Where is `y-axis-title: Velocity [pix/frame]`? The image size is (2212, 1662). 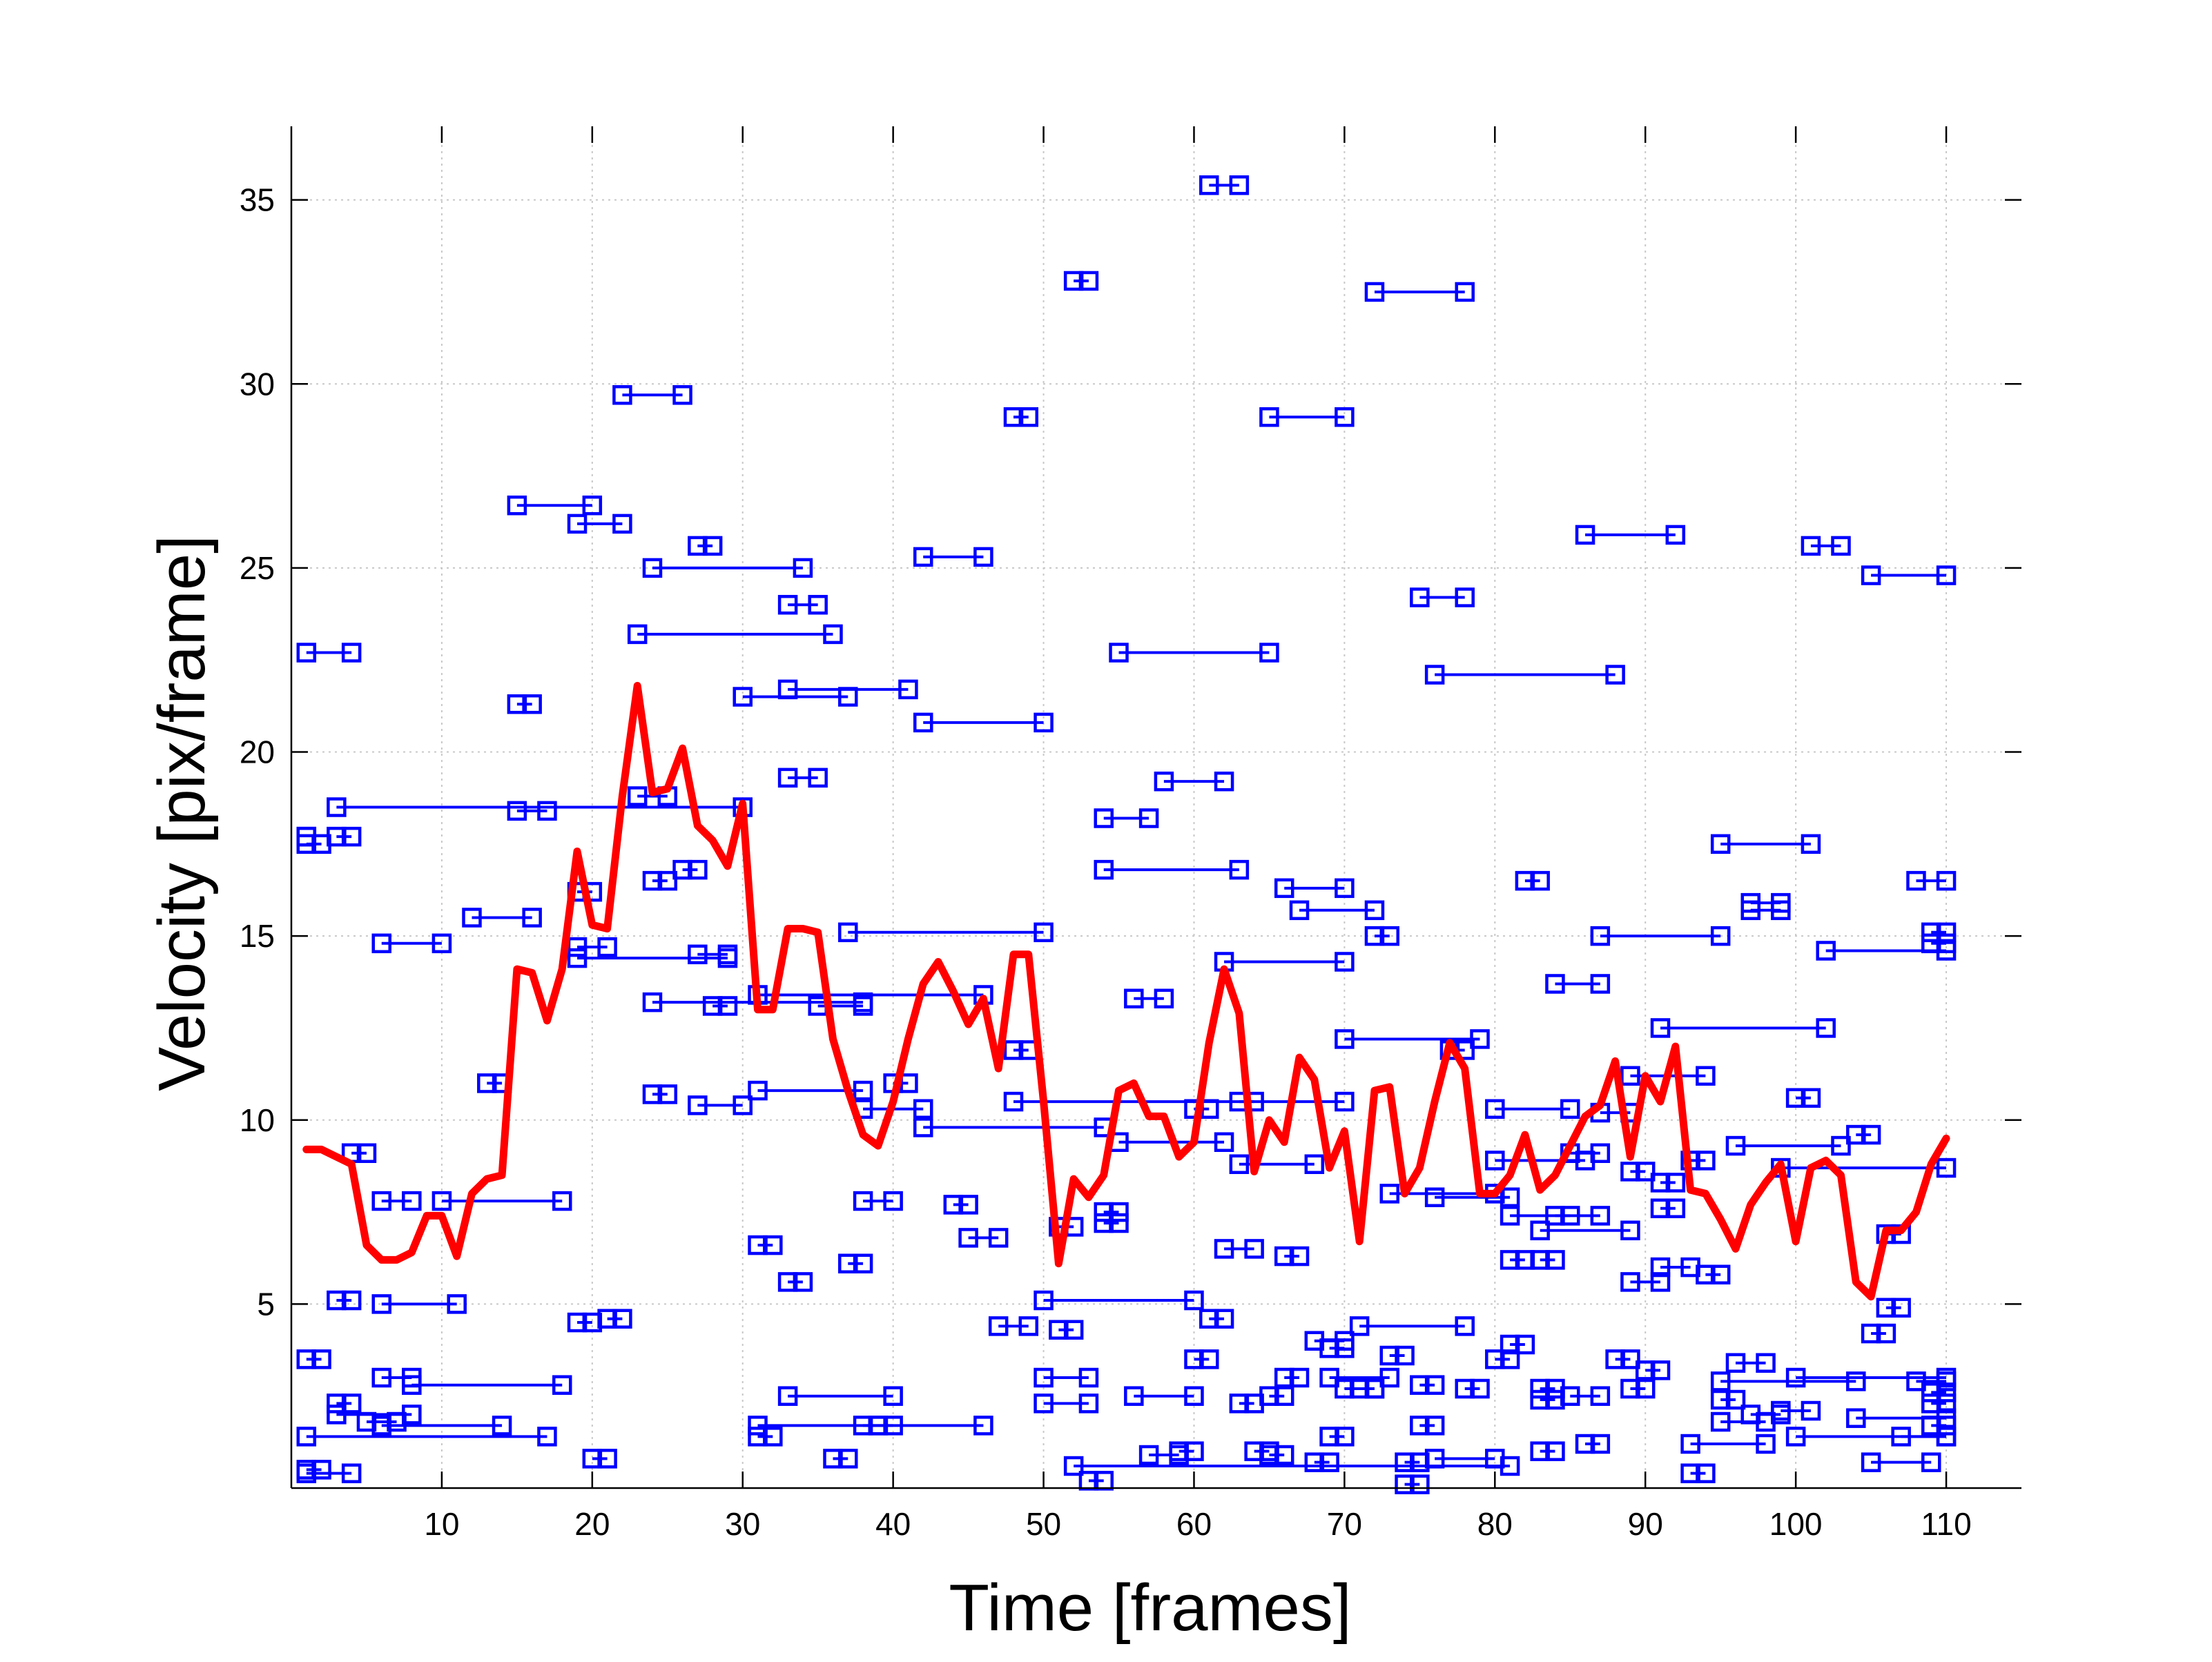
y-axis-title: Velocity [pix/frame] is located at coordinates (182, 813).